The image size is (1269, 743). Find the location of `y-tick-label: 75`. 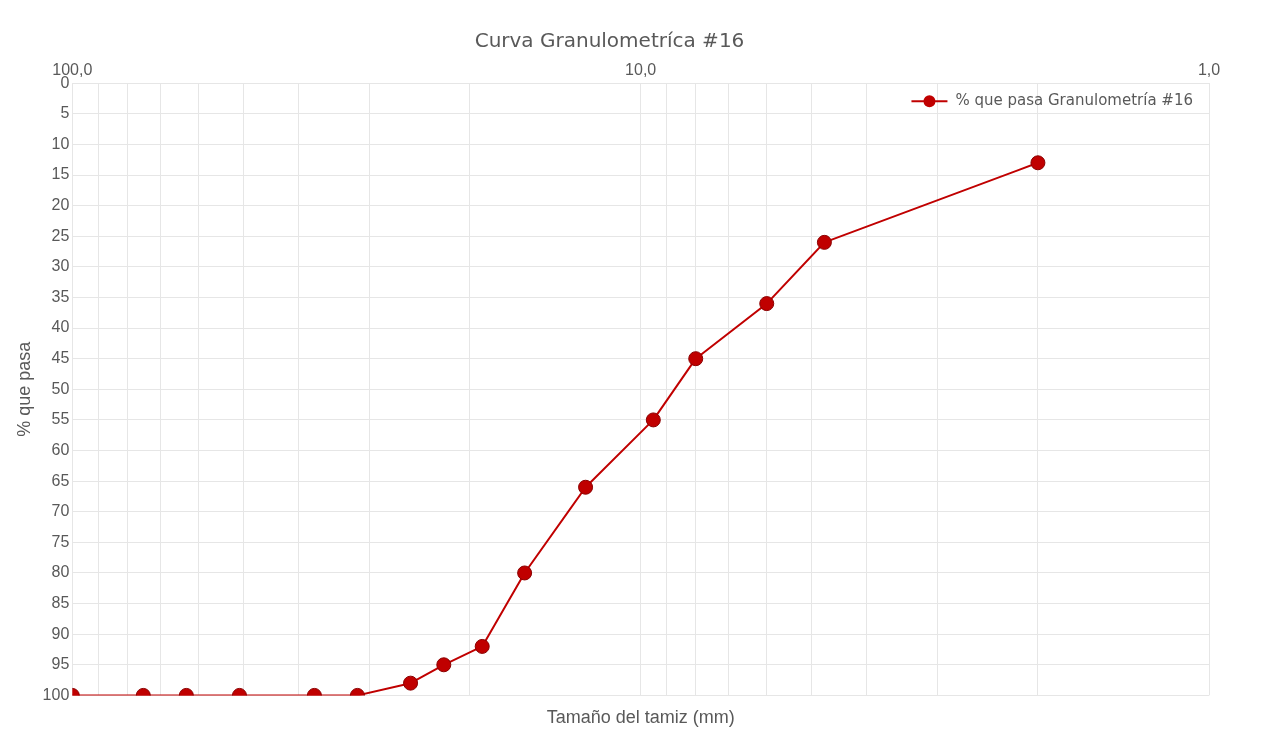

y-tick-label: 75 is located at coordinates (60, 541).